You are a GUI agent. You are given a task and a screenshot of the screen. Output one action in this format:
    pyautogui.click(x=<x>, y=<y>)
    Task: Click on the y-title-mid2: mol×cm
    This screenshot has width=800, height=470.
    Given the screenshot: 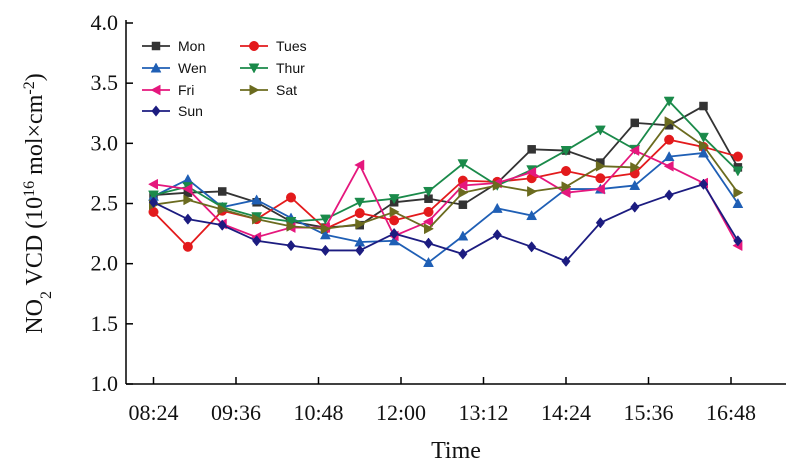 What is the action you would take?
    pyautogui.click(x=35, y=137)
    